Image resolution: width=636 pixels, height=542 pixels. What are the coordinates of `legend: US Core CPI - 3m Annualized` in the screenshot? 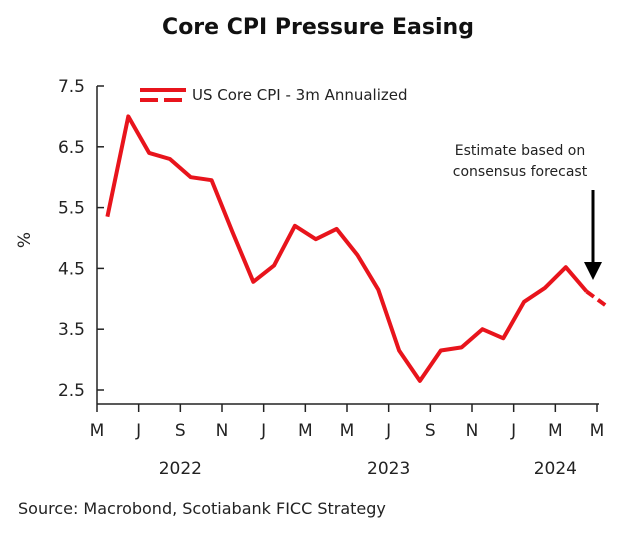 It's located at (274, 95).